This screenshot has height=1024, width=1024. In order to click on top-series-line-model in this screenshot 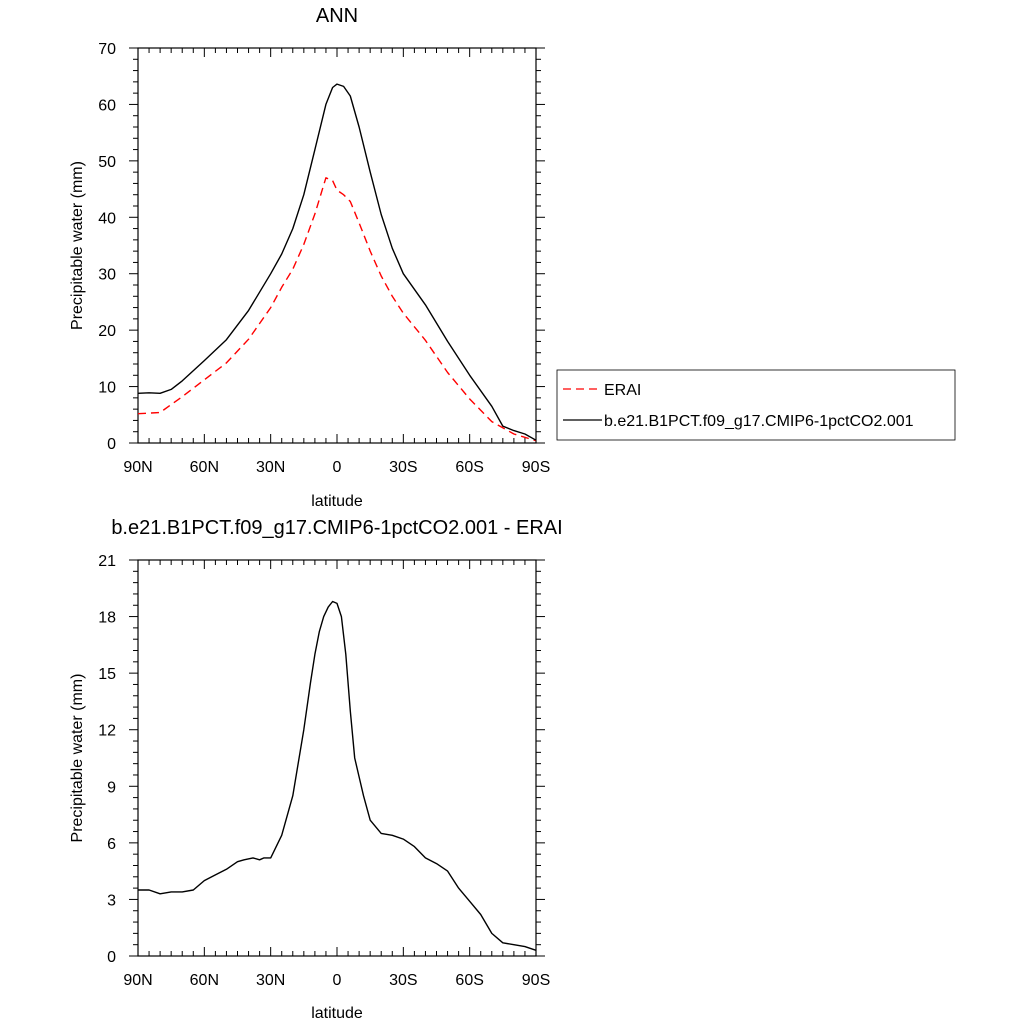, I will do `click(337, 262)`.